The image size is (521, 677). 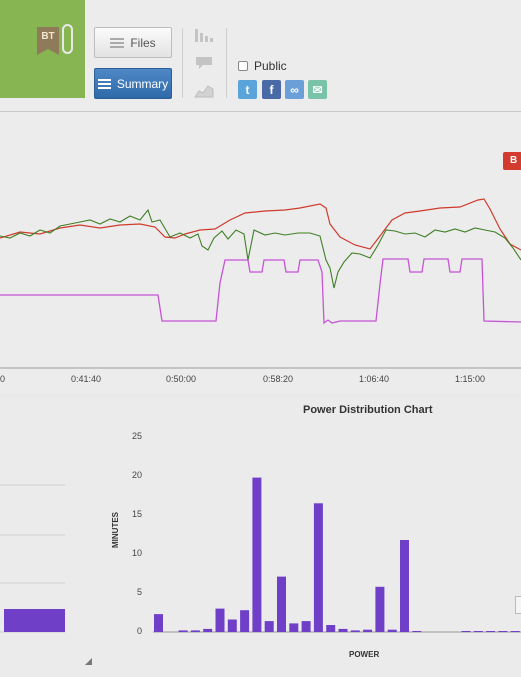 What do you see at coordinates (364, 654) in the screenshot?
I see `x-axis-label: POWER` at bounding box center [364, 654].